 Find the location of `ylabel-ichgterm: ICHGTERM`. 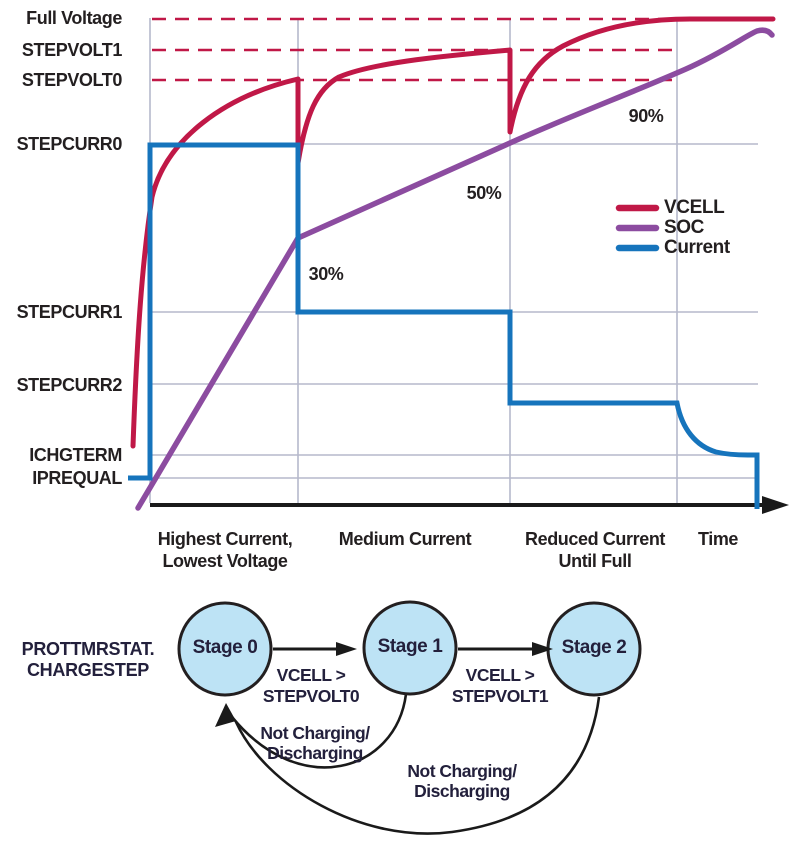

ylabel-ichgterm: ICHGTERM is located at coordinates (75, 455).